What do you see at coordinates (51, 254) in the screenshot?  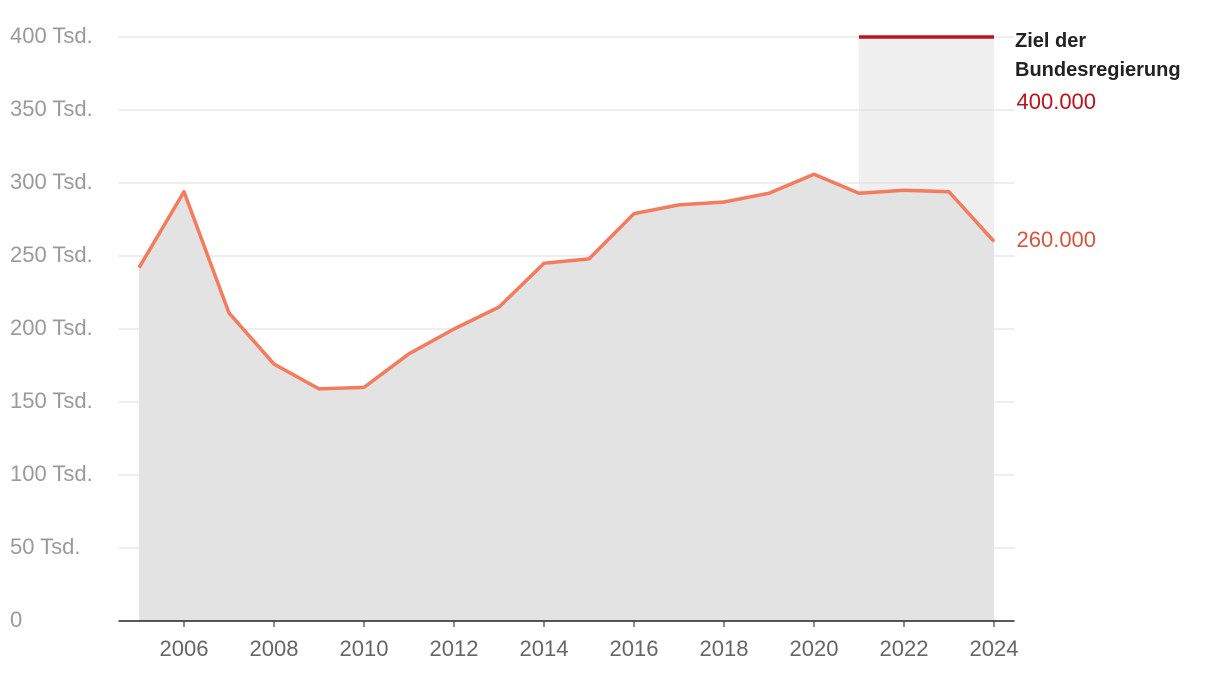 I see `y-tick-label: 250 Tsd.` at bounding box center [51, 254].